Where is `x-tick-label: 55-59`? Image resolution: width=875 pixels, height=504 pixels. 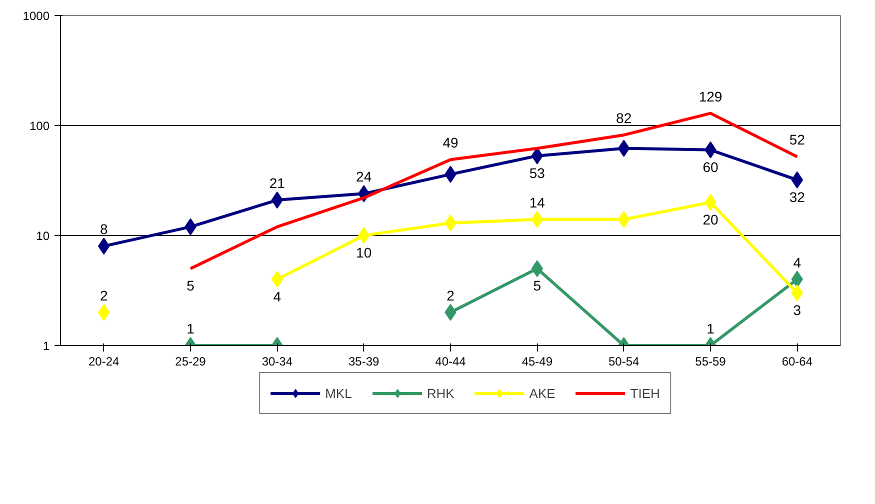 x-tick-label: 55-59 is located at coordinates (710, 361).